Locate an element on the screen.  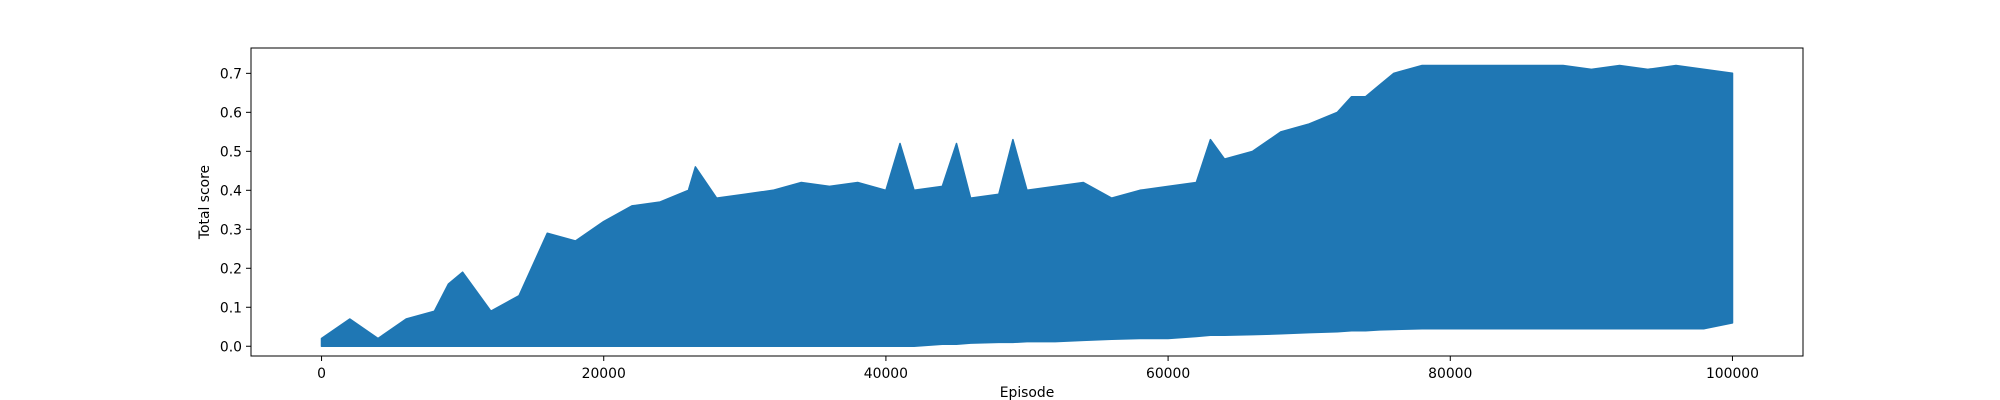
y-tick-label: 0.0 is located at coordinates (231, 347).